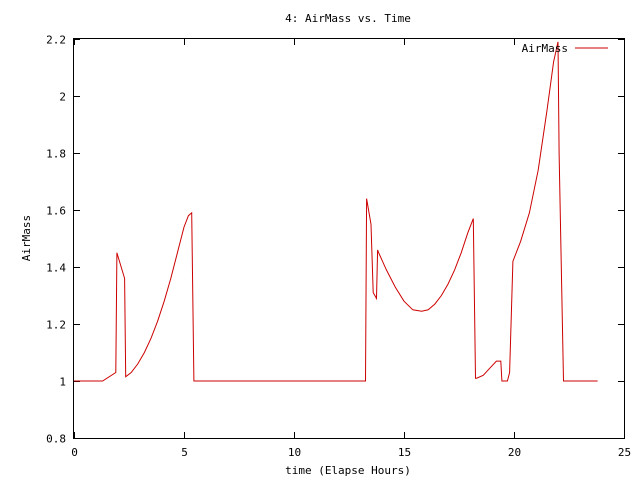 This screenshot has height=480, width=640. Describe the element at coordinates (74, 452) in the screenshot. I see `x-tick-label: 0` at that location.